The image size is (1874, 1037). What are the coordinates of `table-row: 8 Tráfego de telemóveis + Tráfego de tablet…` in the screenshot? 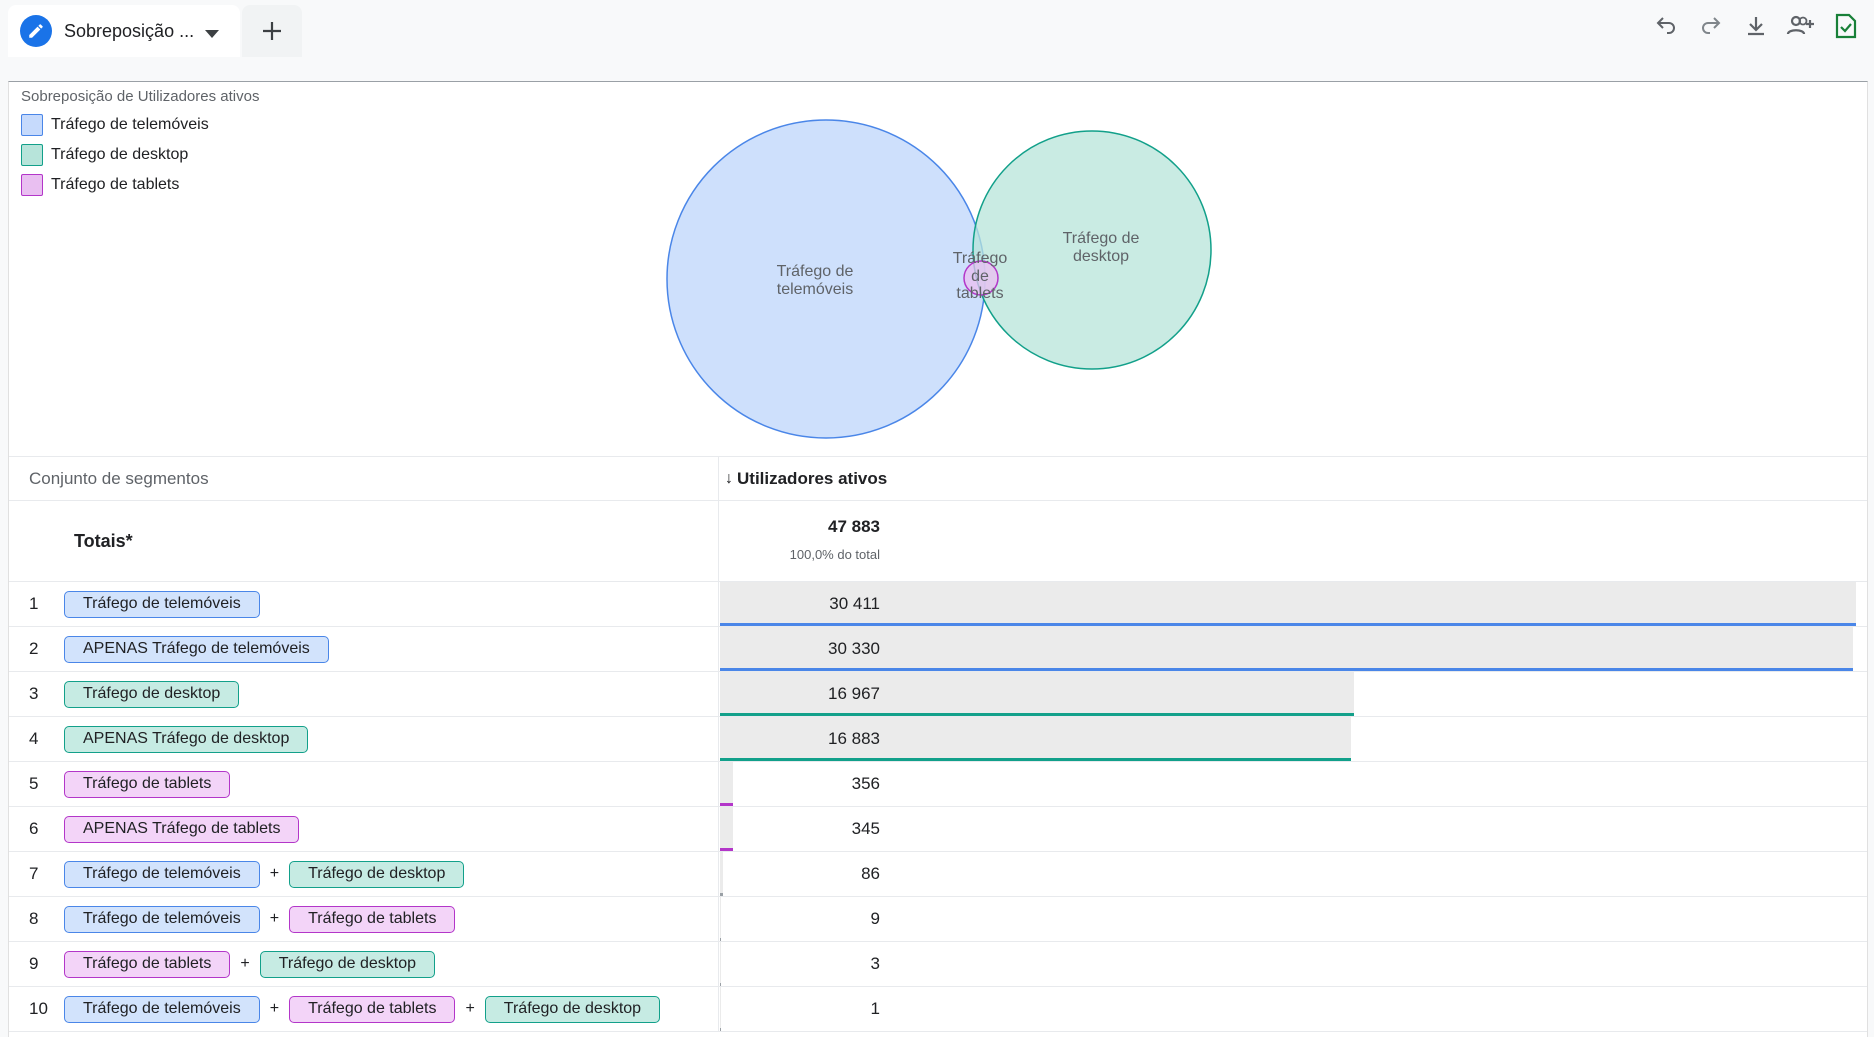 It's located at (938, 919).